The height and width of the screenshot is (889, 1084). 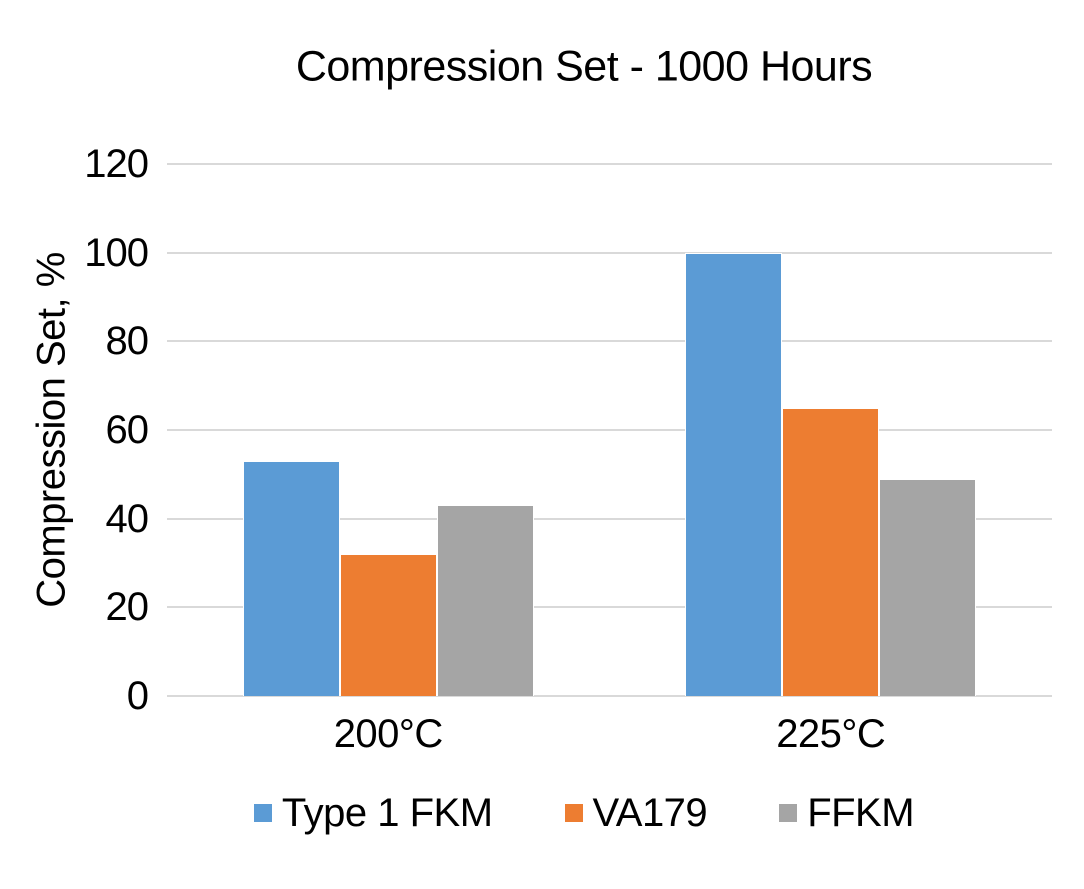 I want to click on legend-label: VA179, so click(x=650, y=812).